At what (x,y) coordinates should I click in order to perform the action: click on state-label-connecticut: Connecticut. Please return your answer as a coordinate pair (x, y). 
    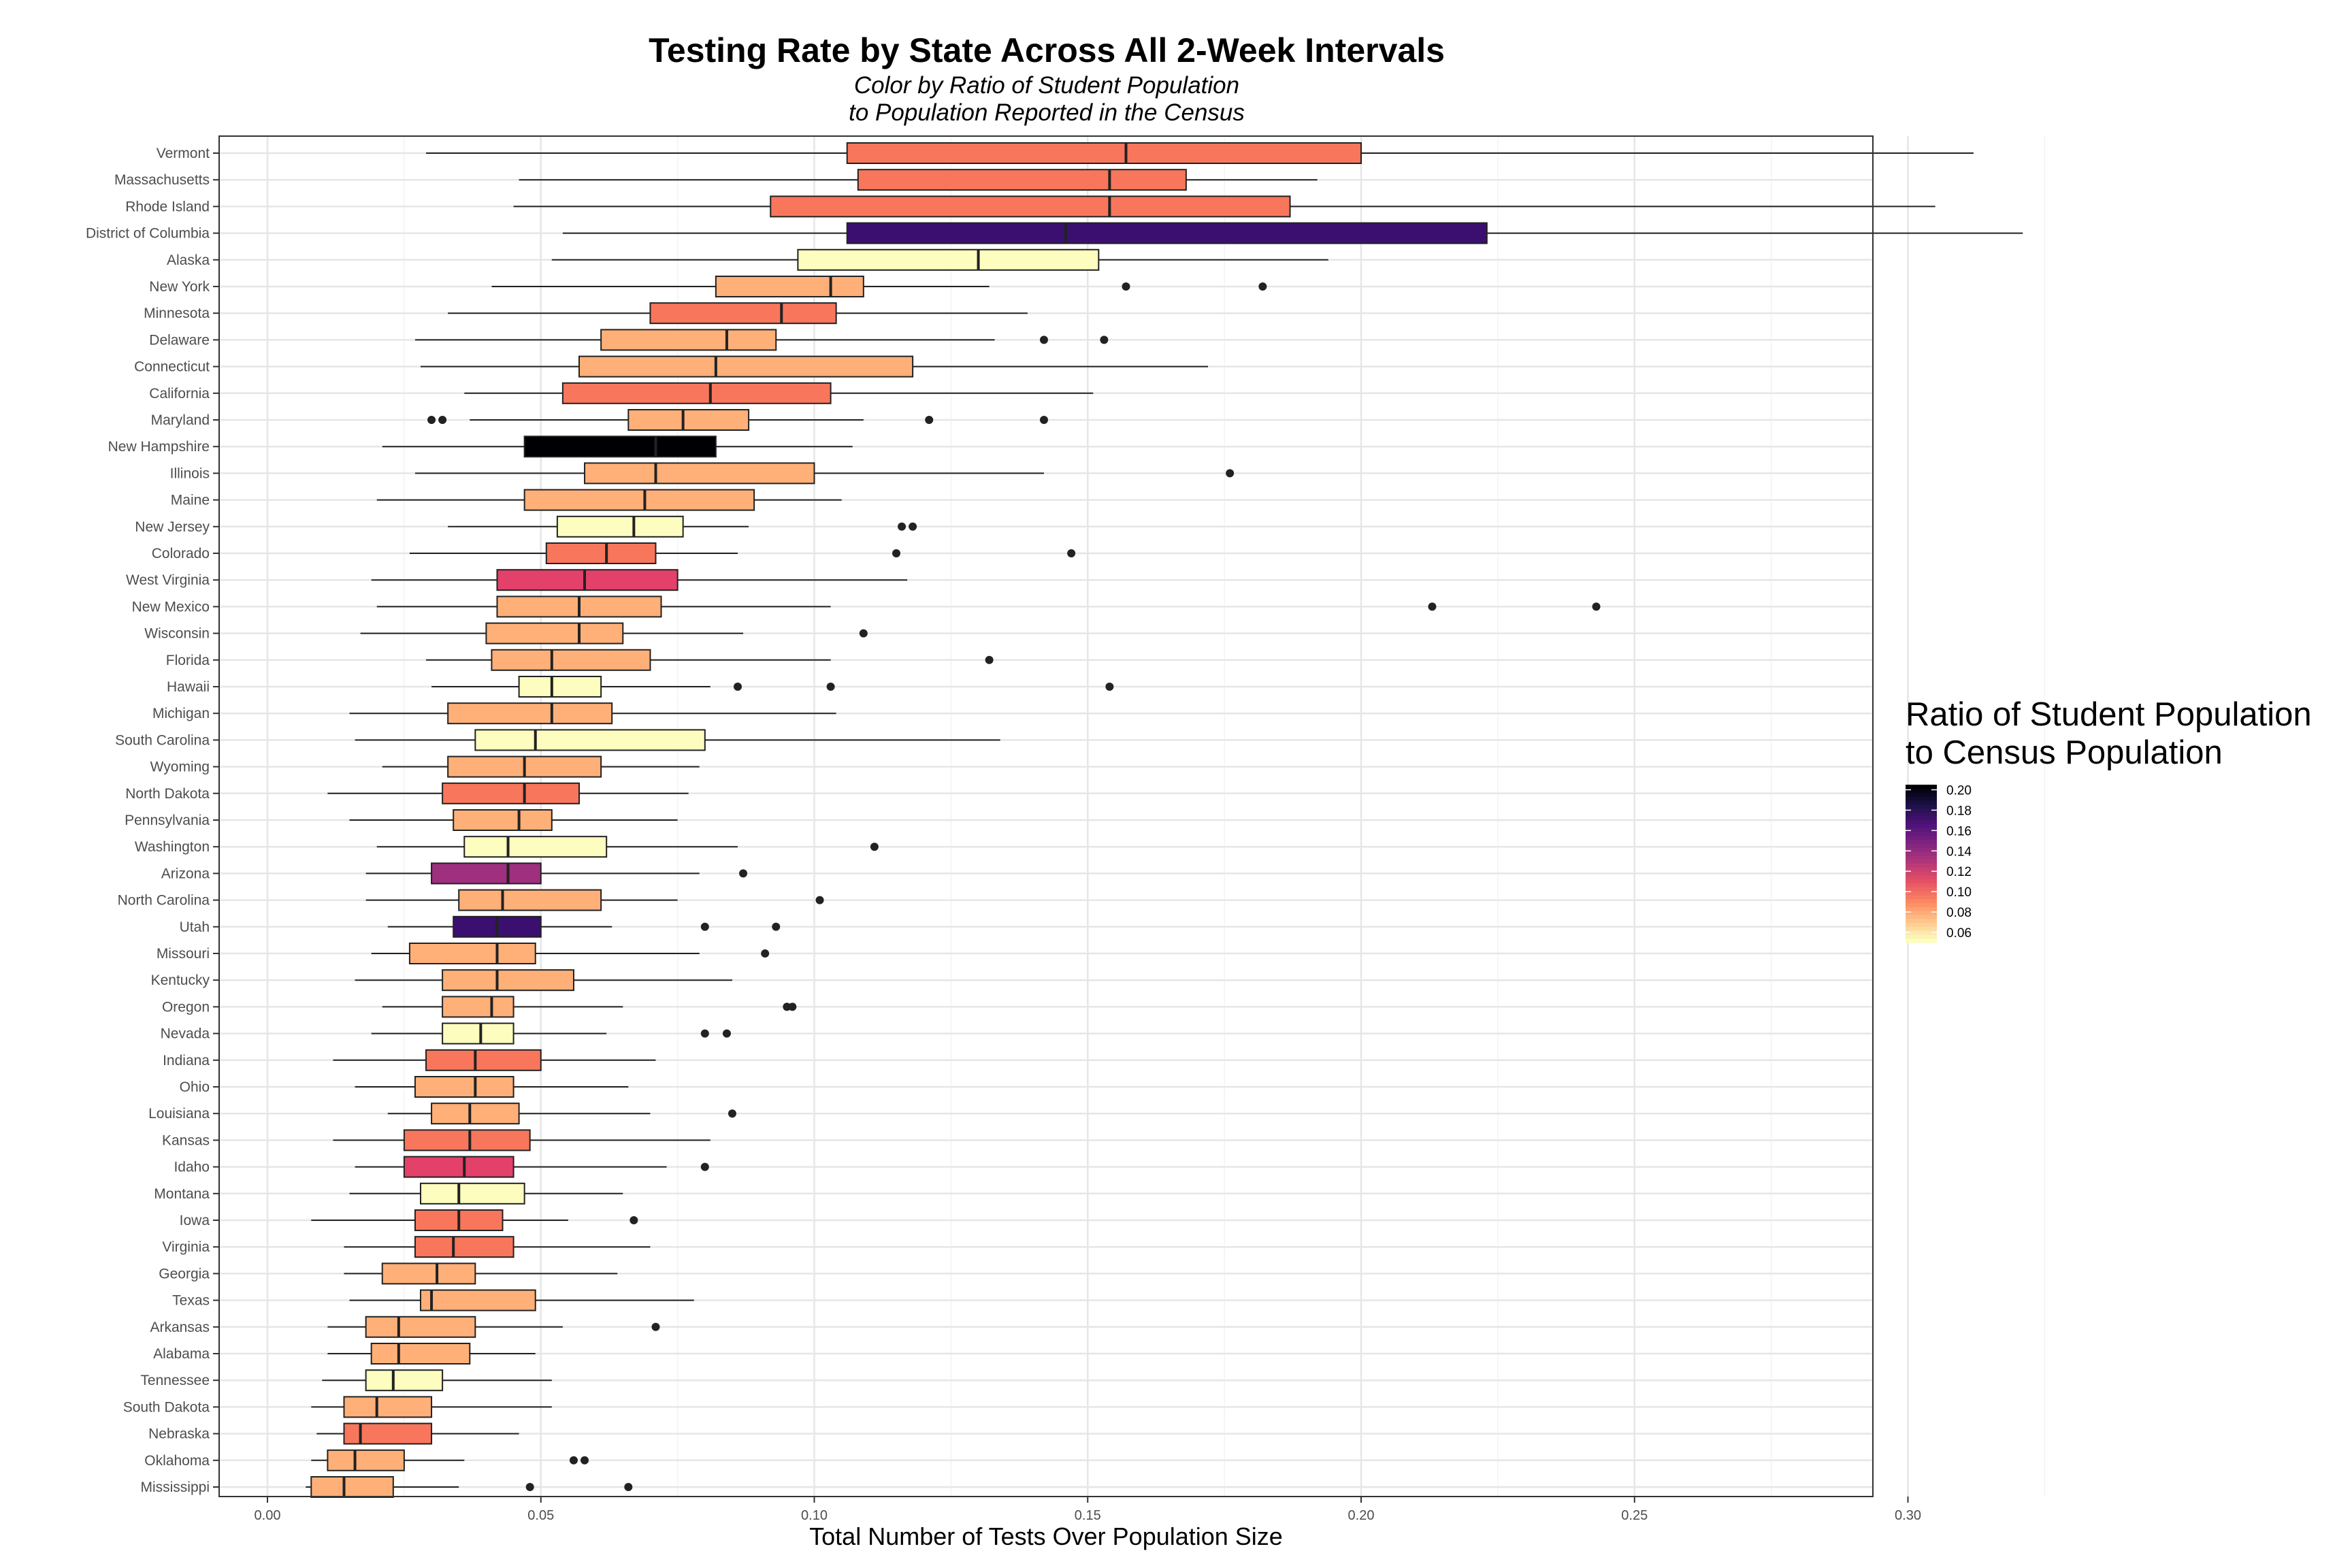
    Looking at the image, I should click on (172, 367).